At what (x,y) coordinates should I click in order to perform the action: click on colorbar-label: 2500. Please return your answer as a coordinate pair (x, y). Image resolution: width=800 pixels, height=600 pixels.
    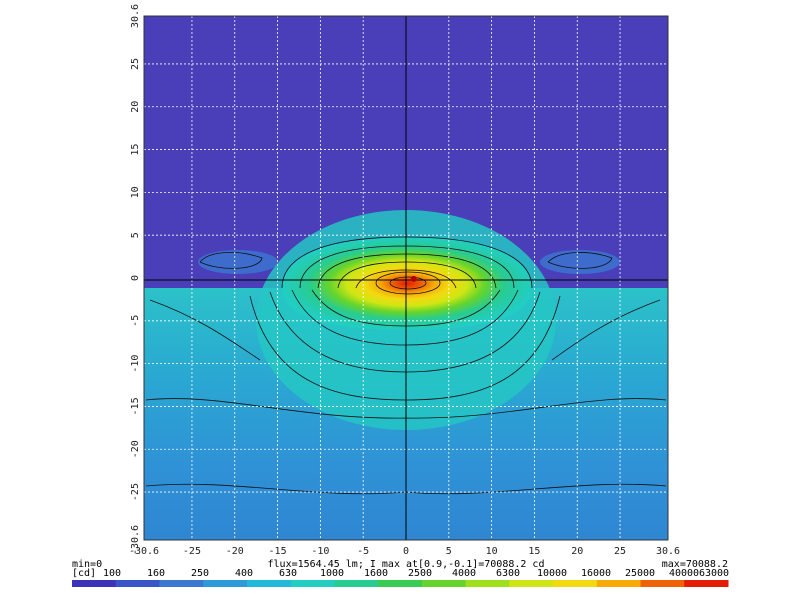
    Looking at the image, I should click on (420, 573).